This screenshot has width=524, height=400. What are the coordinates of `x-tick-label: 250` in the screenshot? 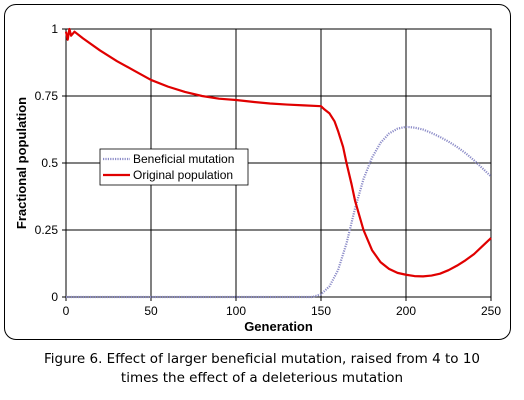 It's located at (491, 311).